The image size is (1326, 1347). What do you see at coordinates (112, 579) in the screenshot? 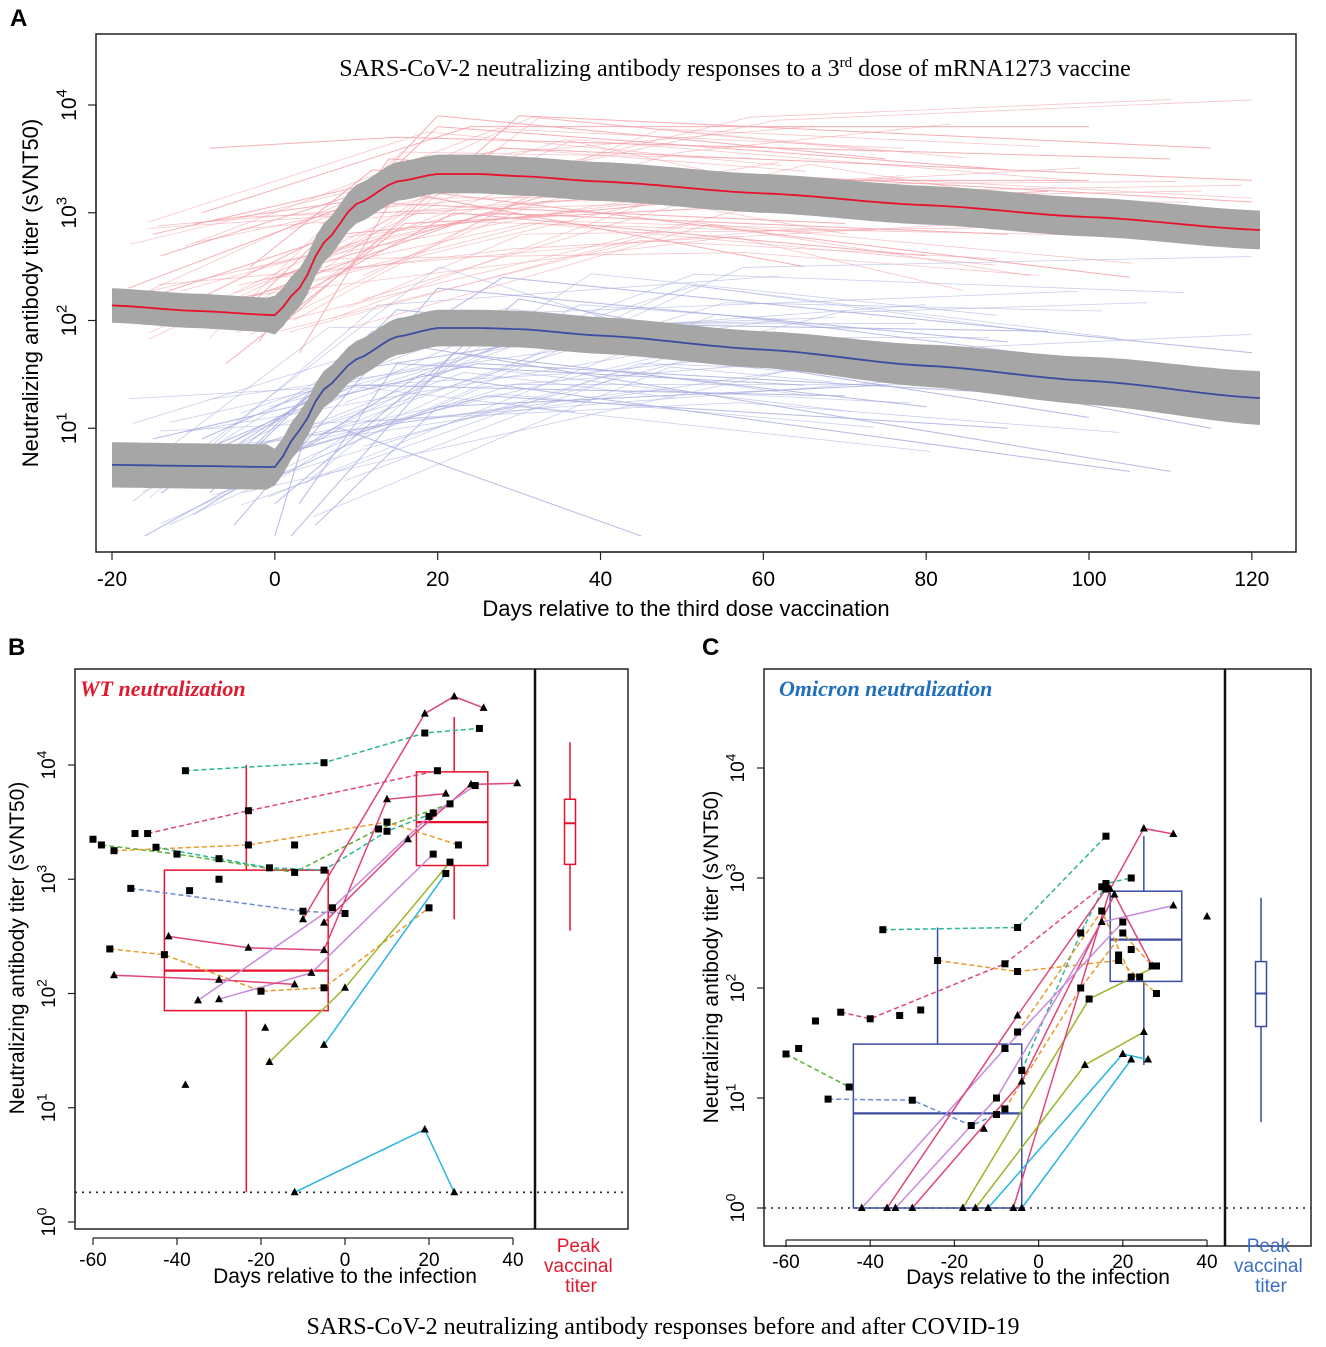
I see `x-tick-label: -20` at bounding box center [112, 579].